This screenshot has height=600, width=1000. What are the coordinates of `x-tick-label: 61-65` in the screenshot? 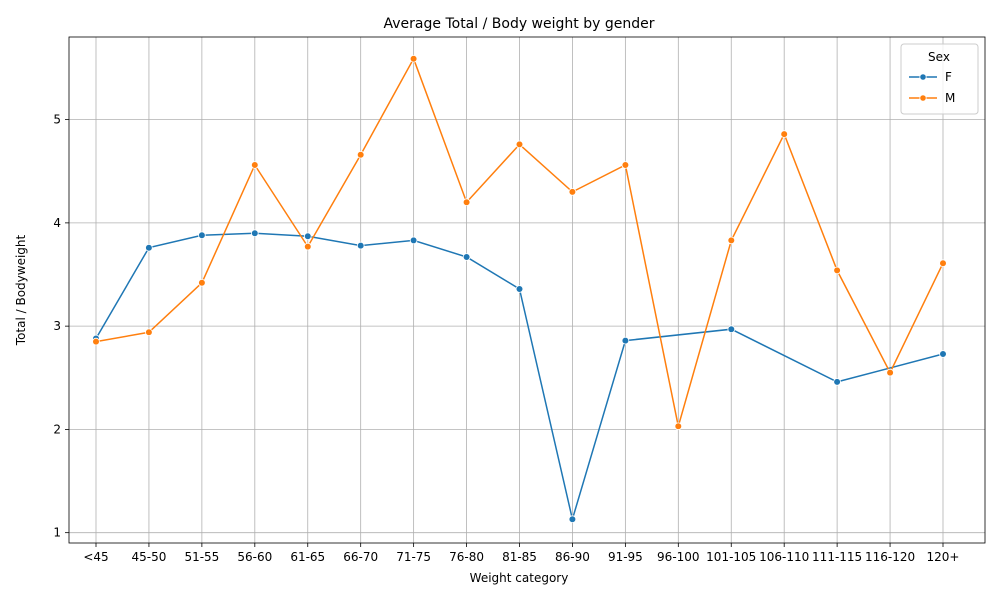 It's located at (307, 557).